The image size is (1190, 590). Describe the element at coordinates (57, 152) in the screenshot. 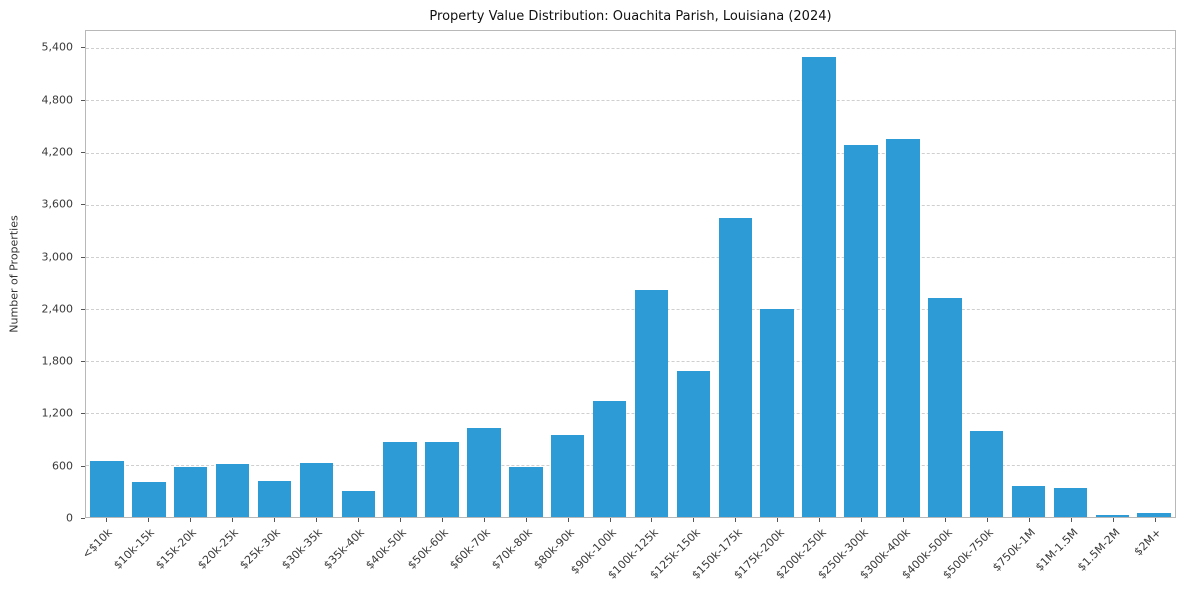

I see `y-tick-label: 4,200` at that location.